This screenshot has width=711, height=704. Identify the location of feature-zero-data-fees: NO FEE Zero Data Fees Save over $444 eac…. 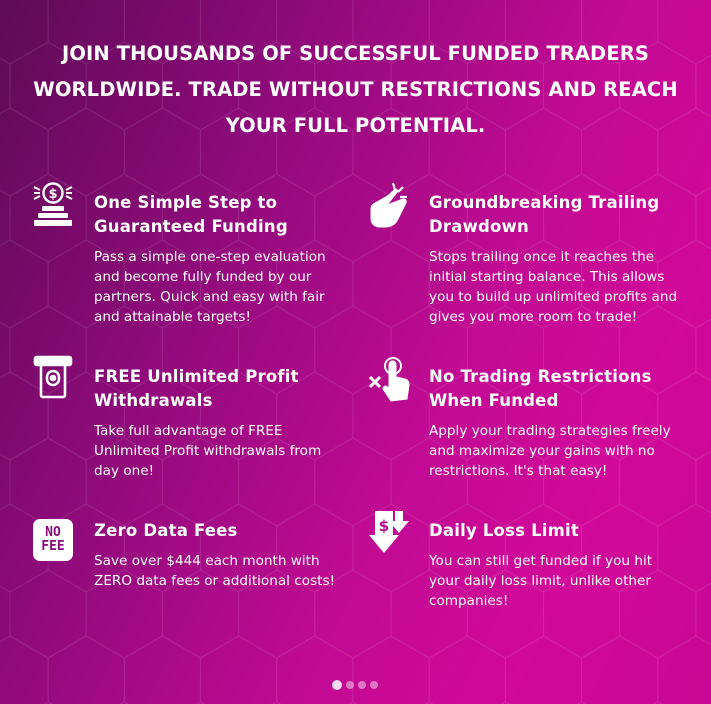
(203, 555).